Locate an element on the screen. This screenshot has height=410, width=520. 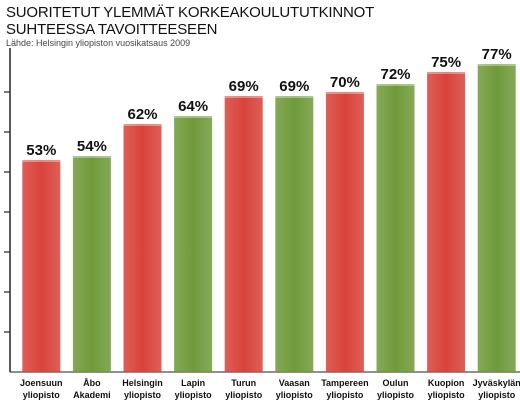
x-tick-label: Helsingin is located at coordinates (142, 383).